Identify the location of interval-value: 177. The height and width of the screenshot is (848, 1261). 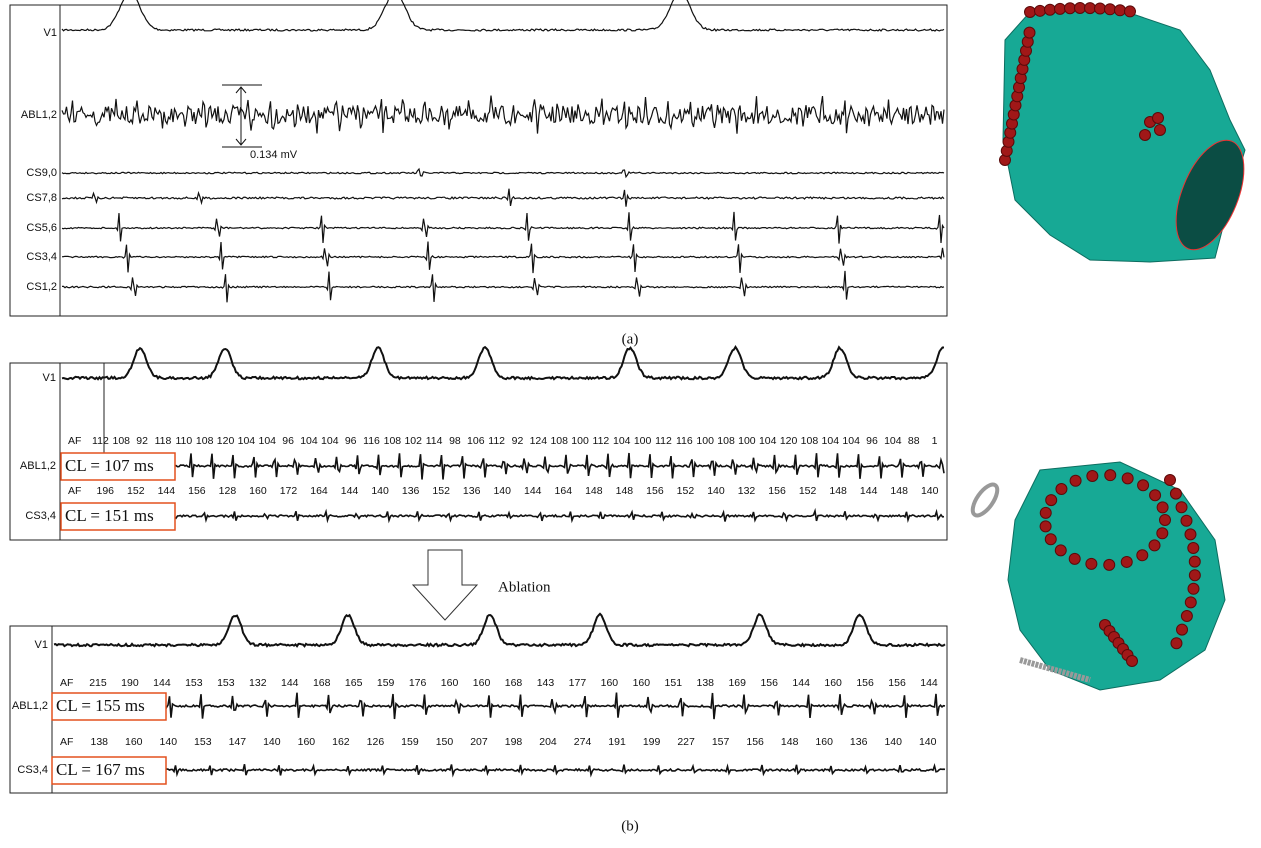
(578, 683).